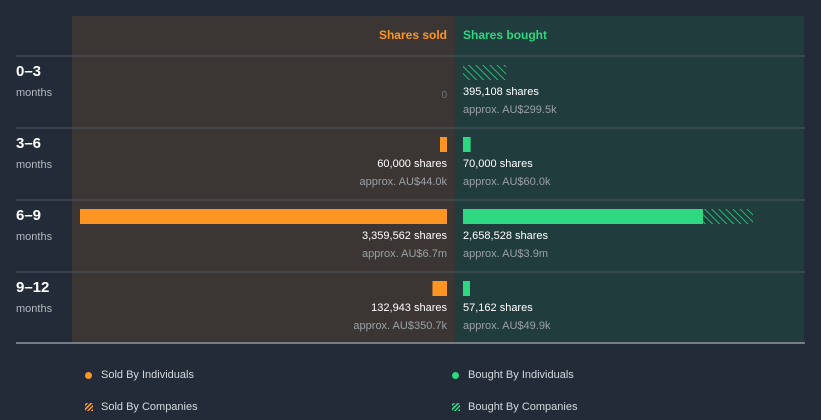 The width and height of the screenshot is (821, 420). I want to click on legend-label: Sold By Individuals, so click(147, 375).